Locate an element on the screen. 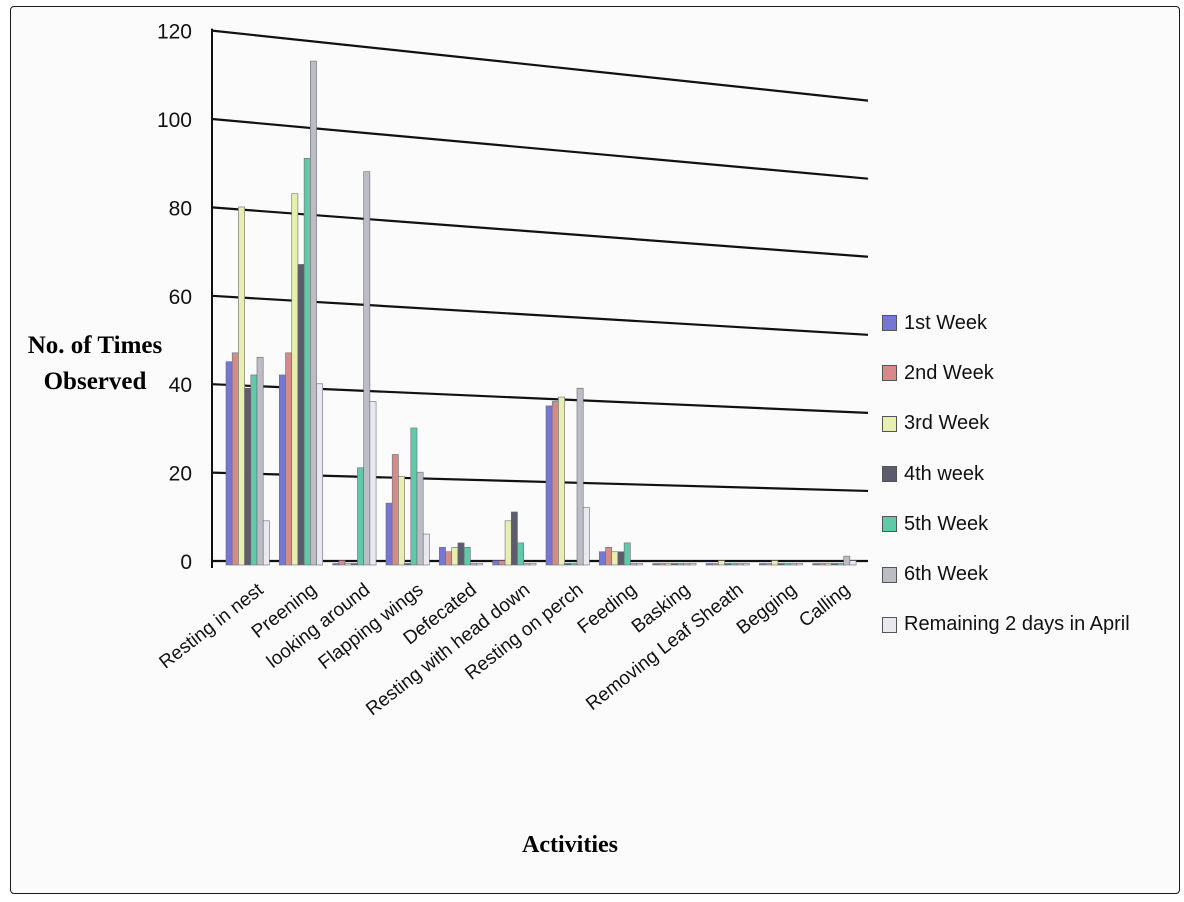 The height and width of the screenshot is (902, 1184). legend-label: 2nd Week is located at coordinates (949, 372).